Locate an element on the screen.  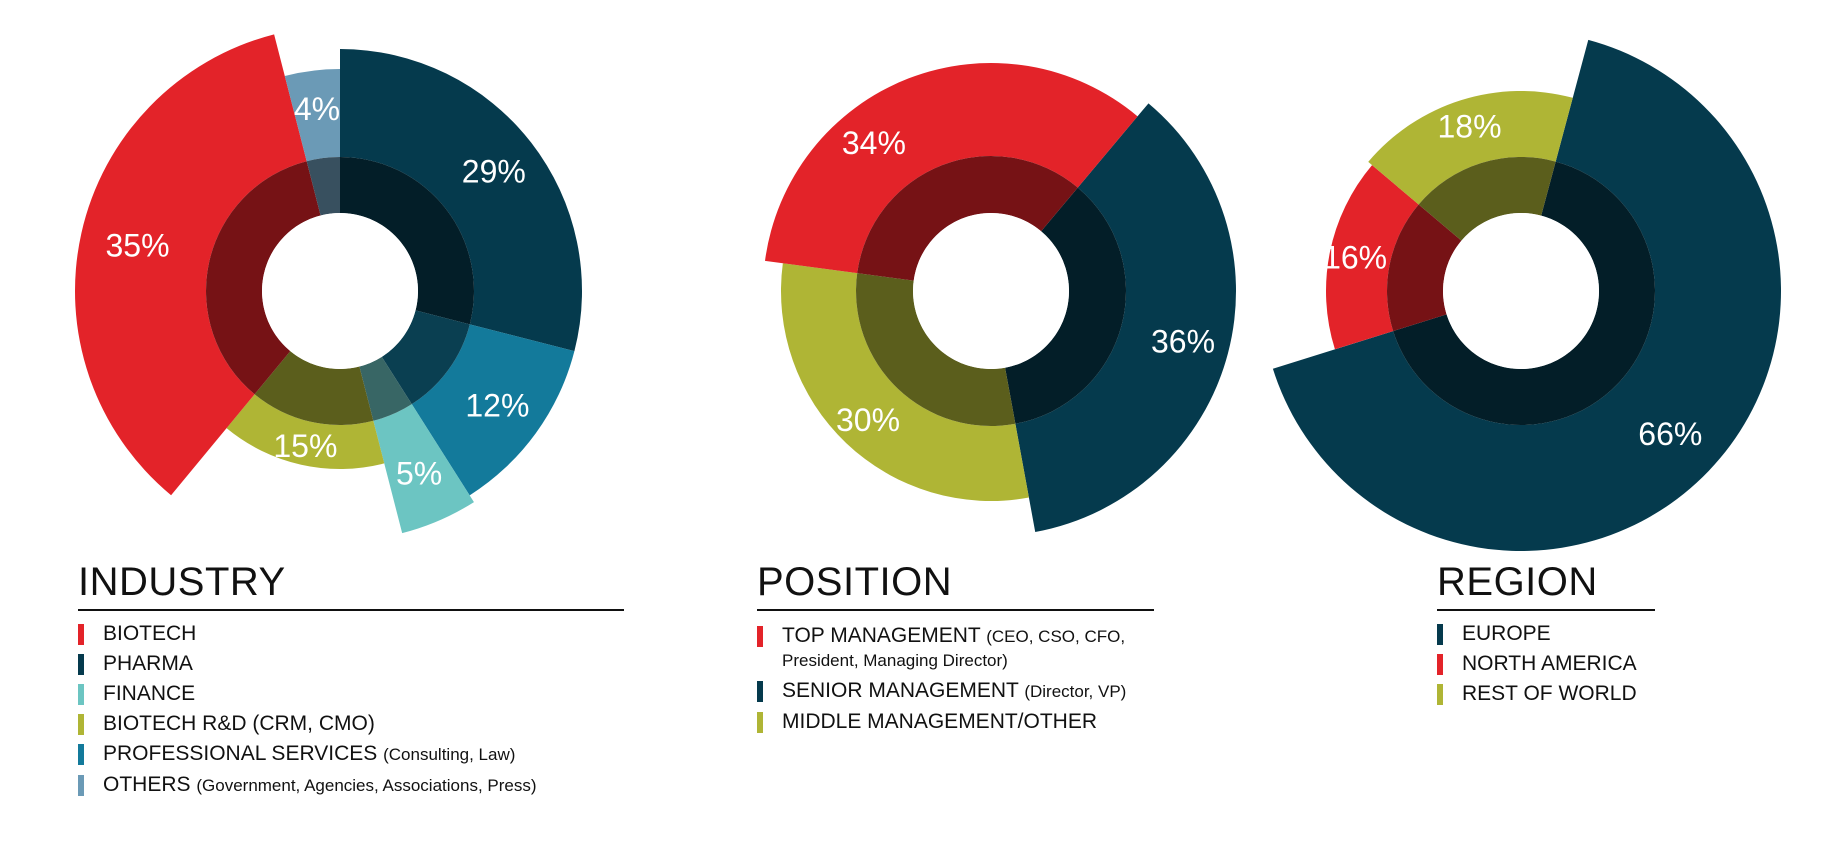
slice-senior is located at coordinates (1126, 317).